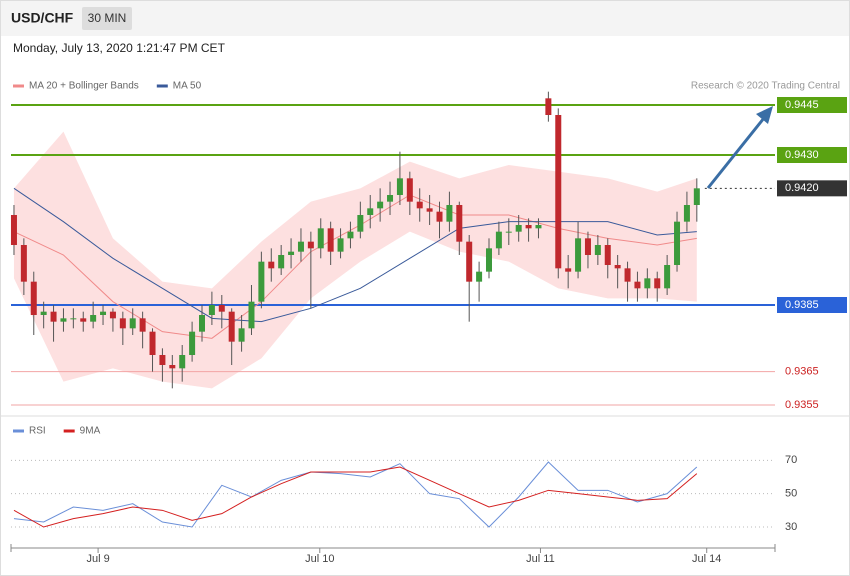 This screenshot has height=576, width=850. Describe the element at coordinates (802, 305) in the screenshot. I see `level-label: 0.9385` at that location.